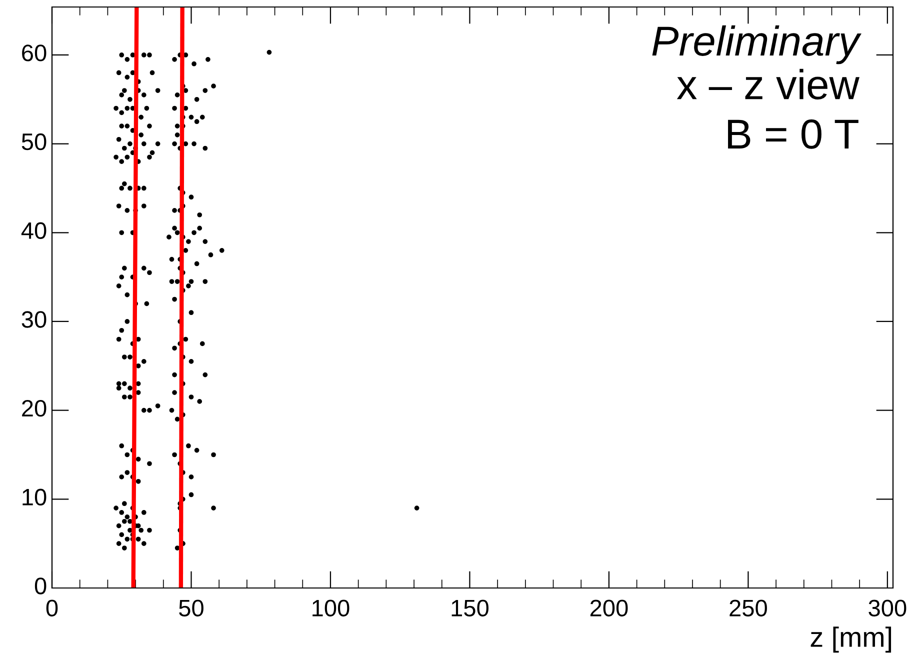  Describe the element at coordinates (34, 53) in the screenshot. I see `y-tick-label: 60` at that location.